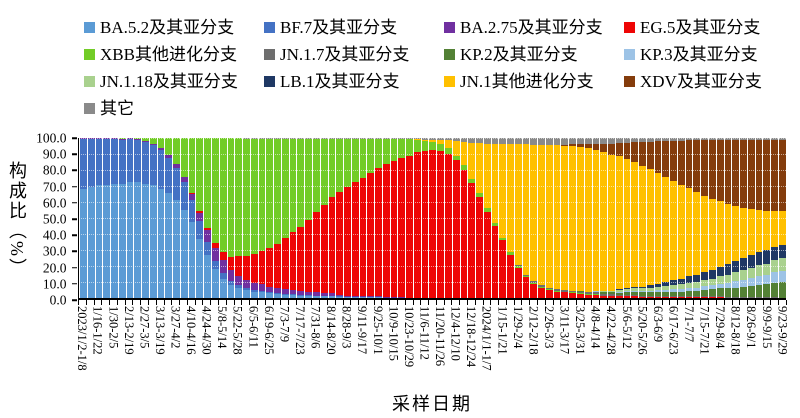 The height and width of the screenshot is (418, 800). Describe the element at coordinates (782, 330) in the screenshot. I see `x-tick-label: 9/23-9/29` at that location.